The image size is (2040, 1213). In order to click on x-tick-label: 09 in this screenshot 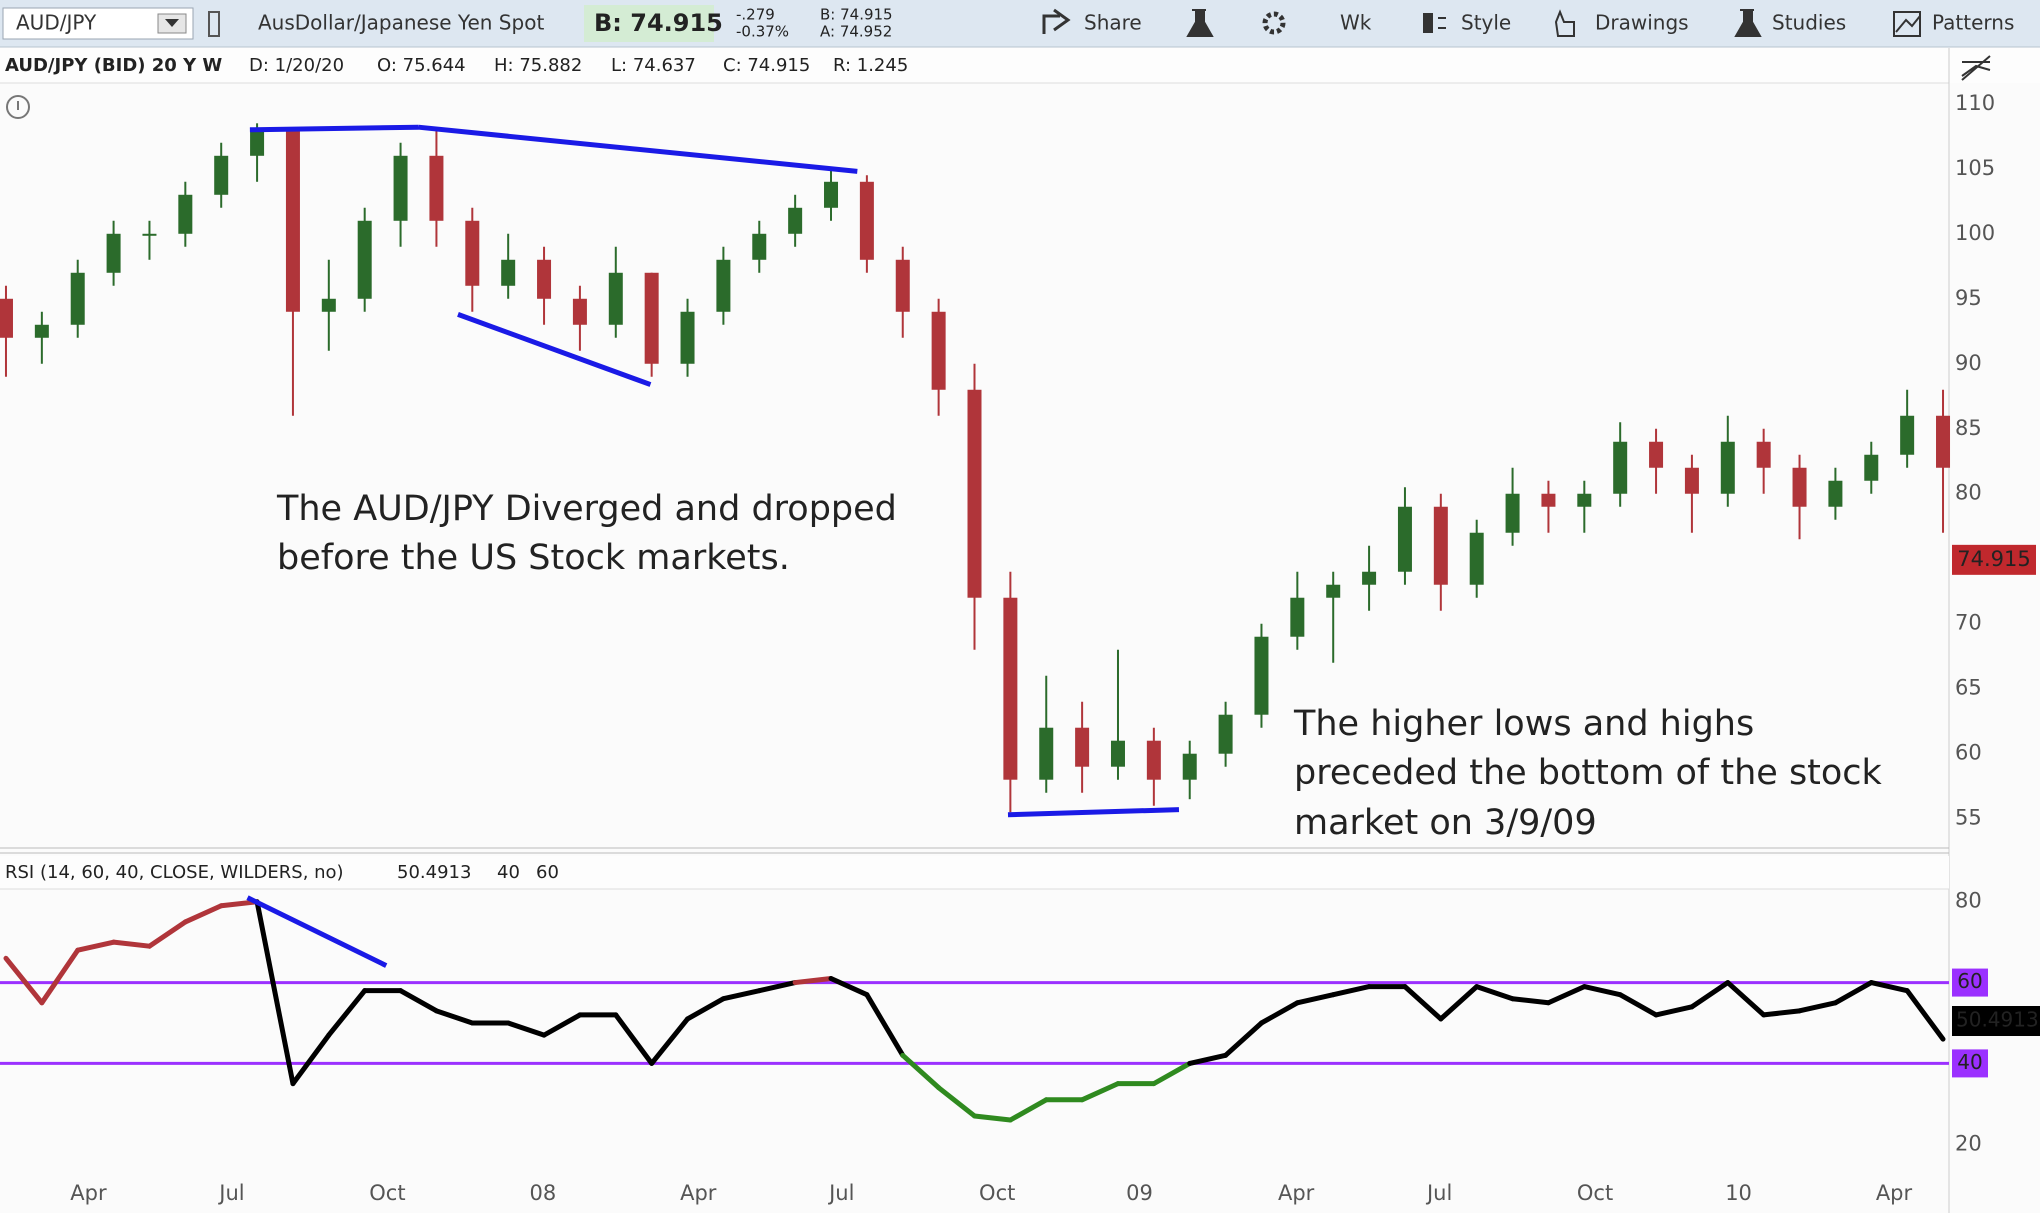, I will do `click(1139, 1193)`.